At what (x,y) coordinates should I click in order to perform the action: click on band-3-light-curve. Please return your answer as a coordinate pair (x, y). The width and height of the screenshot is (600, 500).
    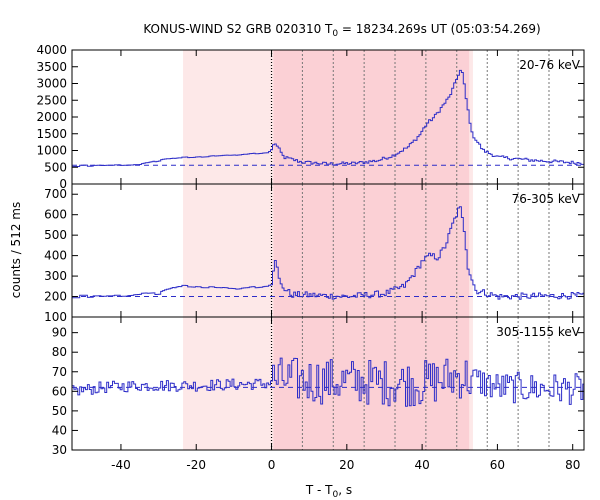
    Looking at the image, I should click on (328, 382).